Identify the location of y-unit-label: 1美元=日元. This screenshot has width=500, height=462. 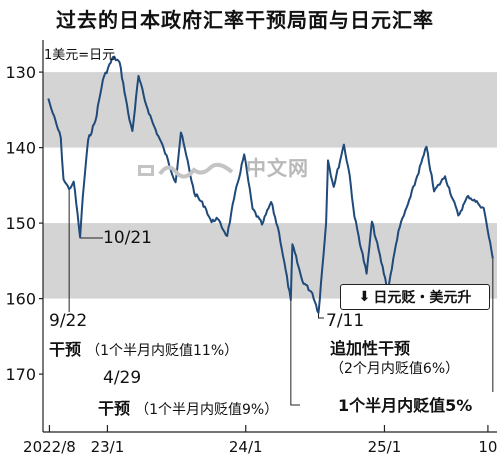
(80, 55).